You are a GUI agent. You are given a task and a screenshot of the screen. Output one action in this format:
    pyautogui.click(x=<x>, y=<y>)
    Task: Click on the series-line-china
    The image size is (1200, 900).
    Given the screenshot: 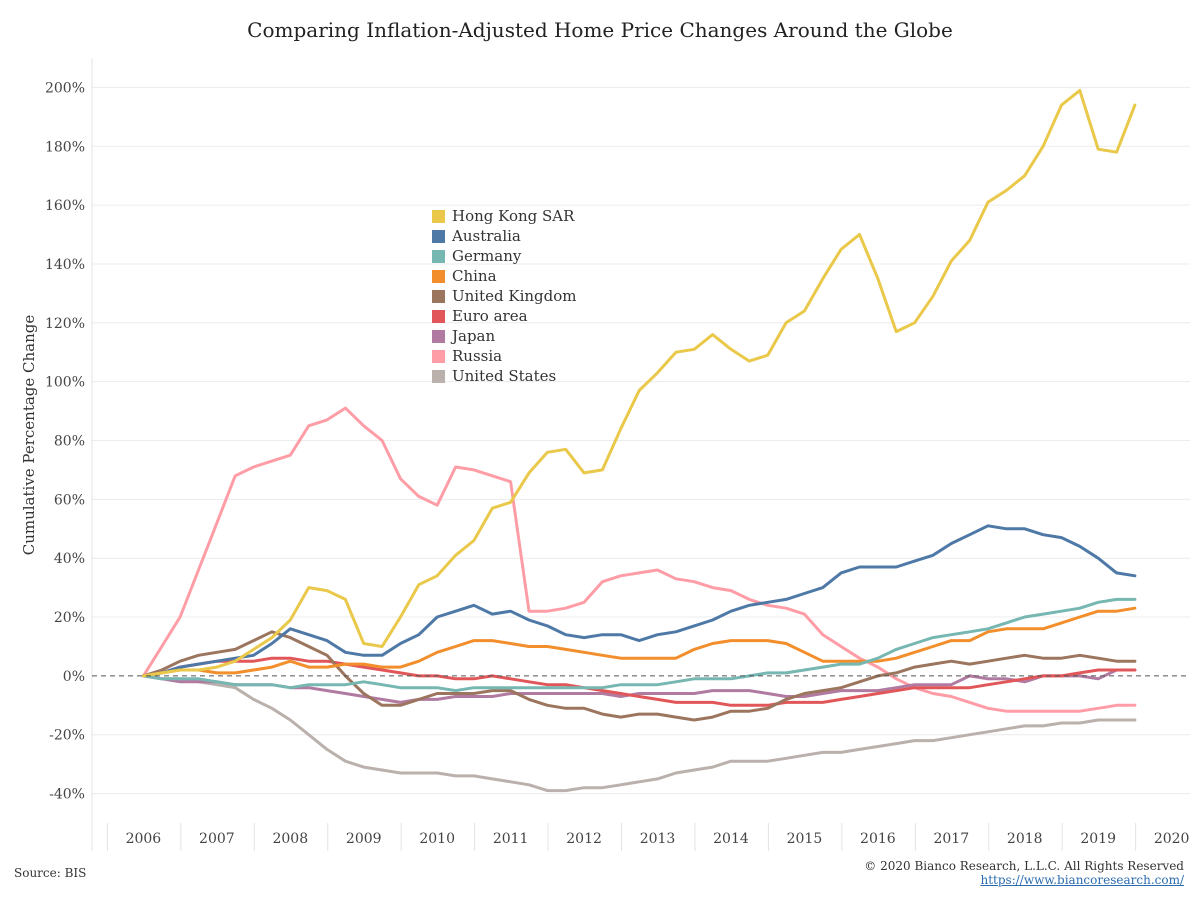 What is the action you would take?
    pyautogui.click(x=639, y=642)
    